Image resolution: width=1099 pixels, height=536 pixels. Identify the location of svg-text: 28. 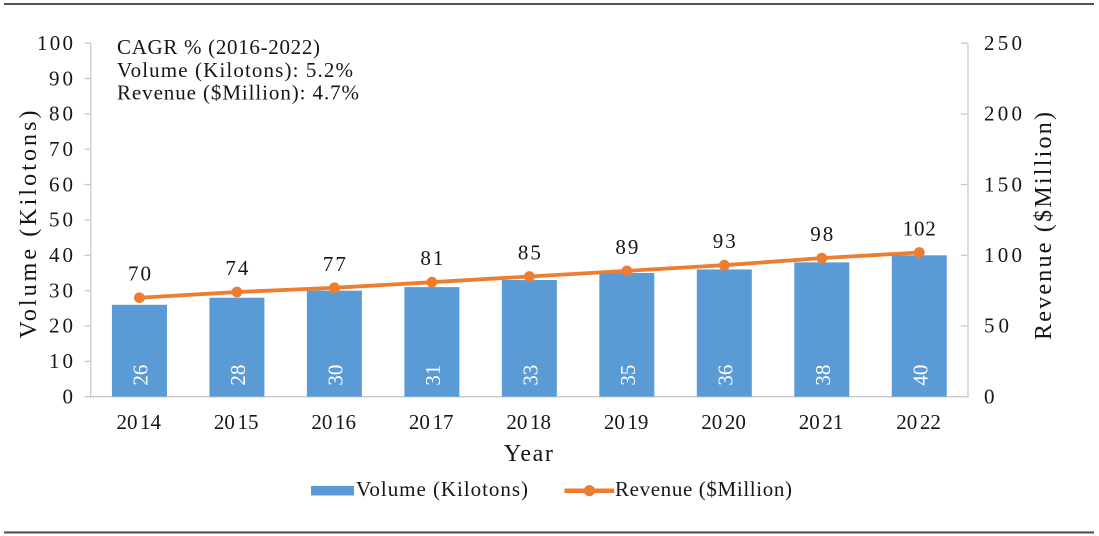
(238, 375).